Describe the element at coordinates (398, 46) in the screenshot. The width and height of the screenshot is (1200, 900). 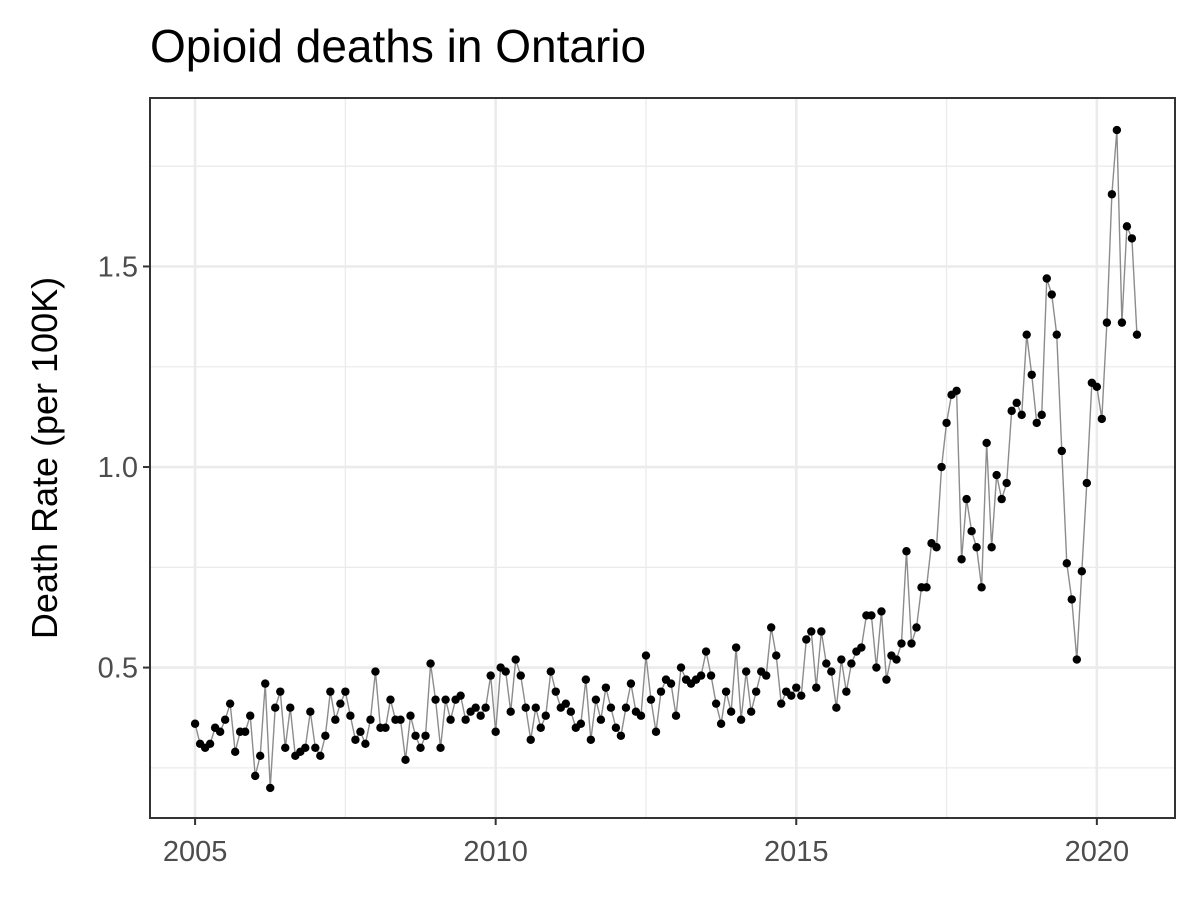
I see `chart-title: Opioid deaths in Ontario` at that location.